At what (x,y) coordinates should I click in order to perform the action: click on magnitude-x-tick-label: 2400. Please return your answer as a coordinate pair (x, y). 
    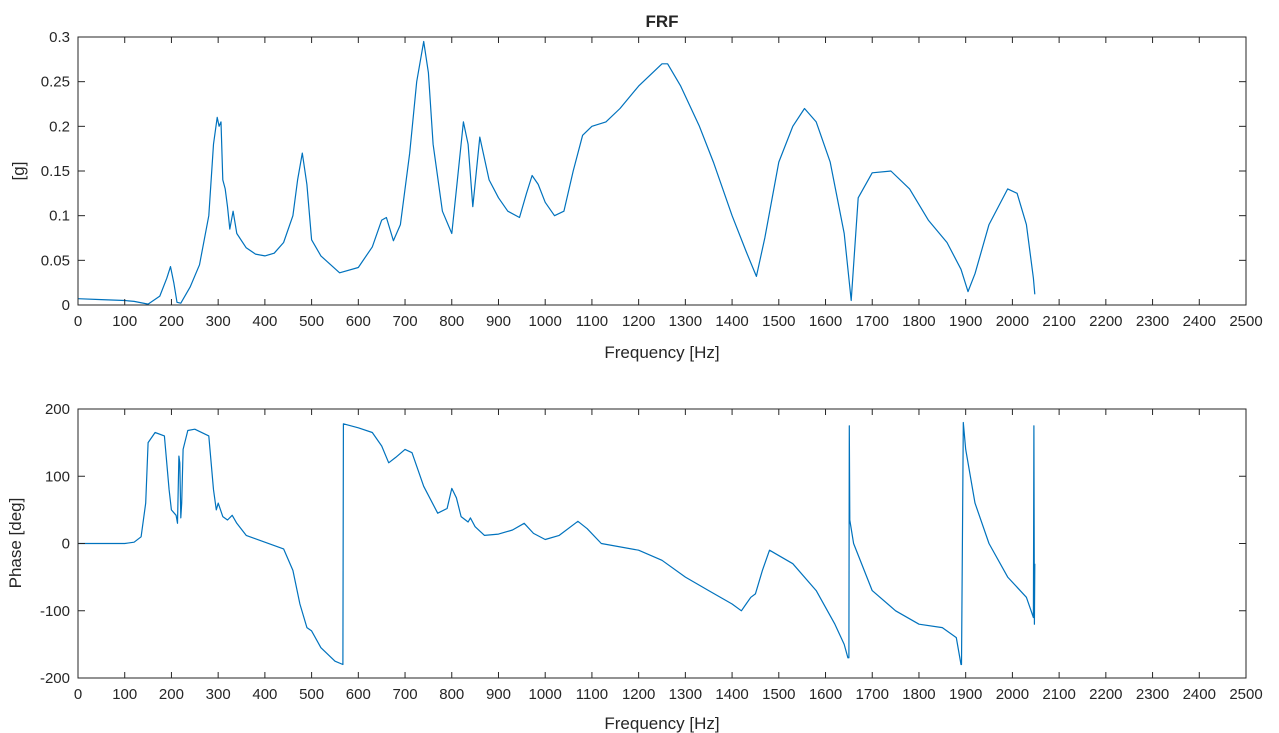
    Looking at the image, I should click on (1199, 321).